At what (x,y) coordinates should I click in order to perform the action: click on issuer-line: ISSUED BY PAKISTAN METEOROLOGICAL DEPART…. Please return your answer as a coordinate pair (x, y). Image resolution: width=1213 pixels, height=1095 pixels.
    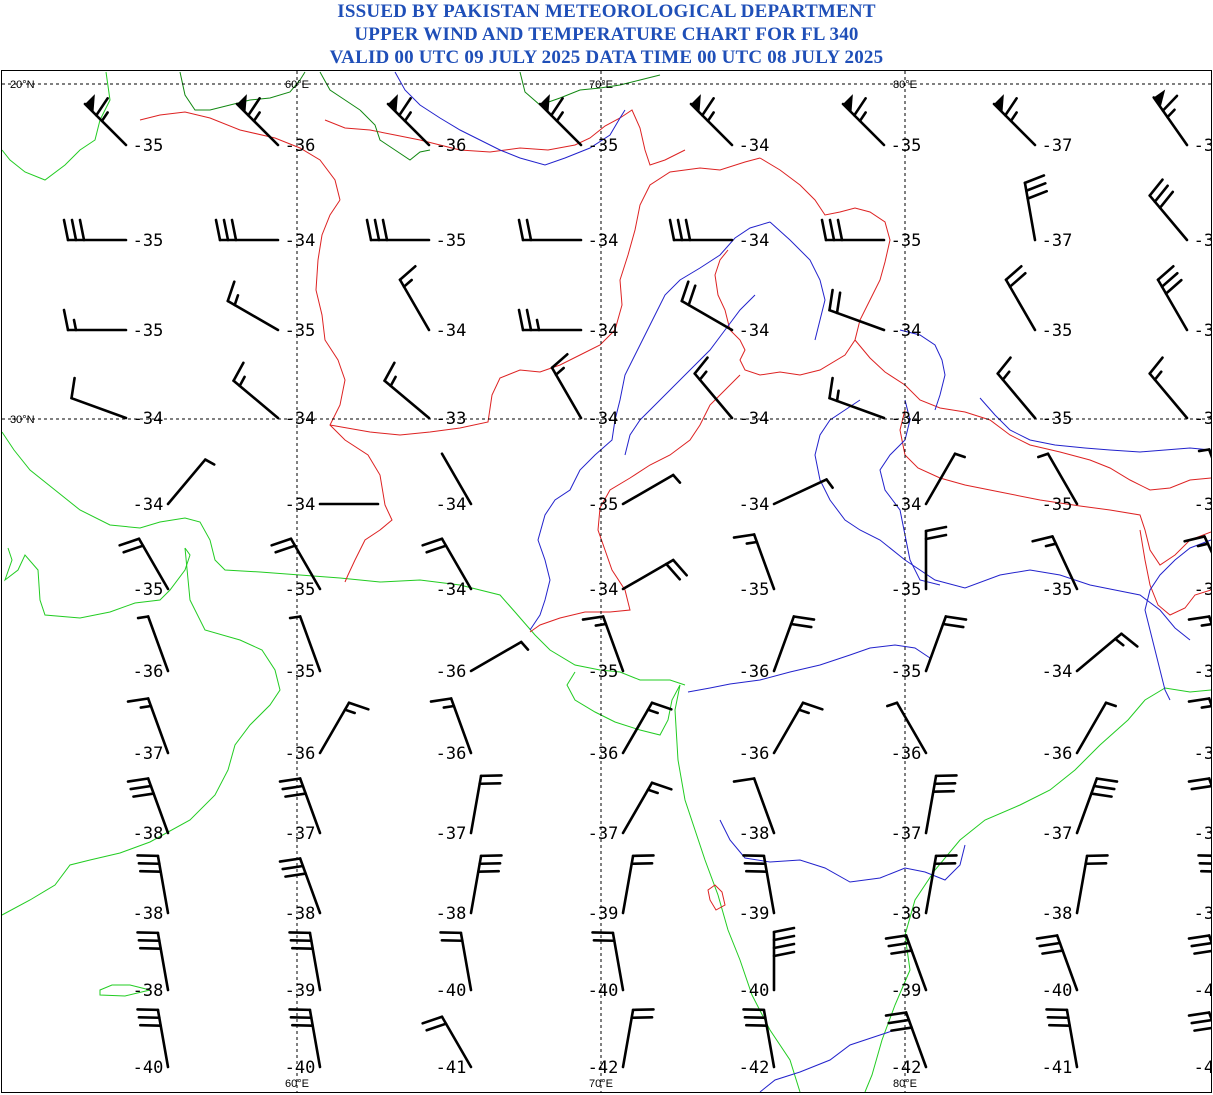
    Looking at the image, I should click on (606, 11).